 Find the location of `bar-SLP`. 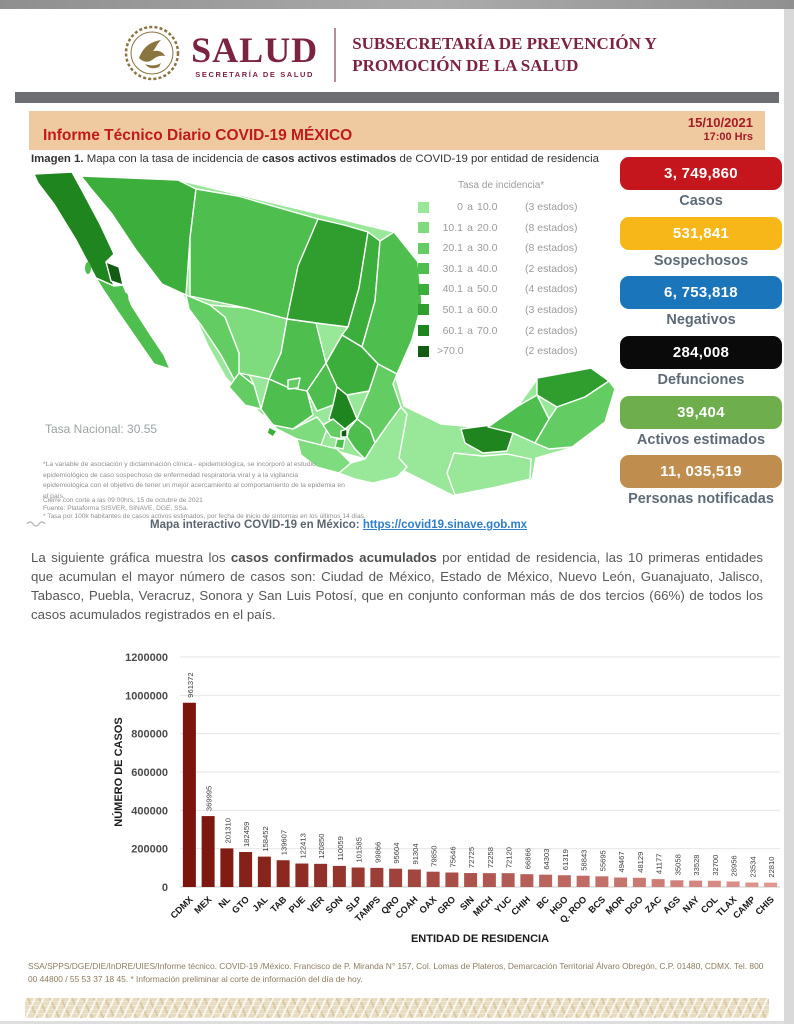

bar-SLP is located at coordinates (358, 877).